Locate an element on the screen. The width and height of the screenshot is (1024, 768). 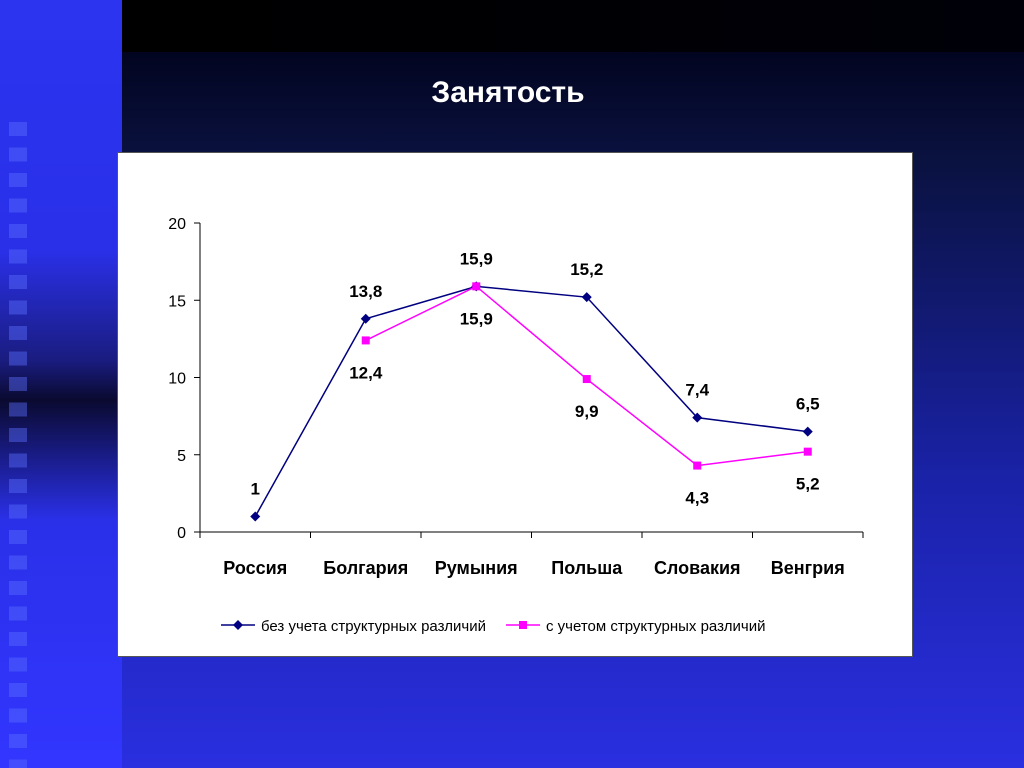
y-tick-label: 20 is located at coordinates (177, 224).